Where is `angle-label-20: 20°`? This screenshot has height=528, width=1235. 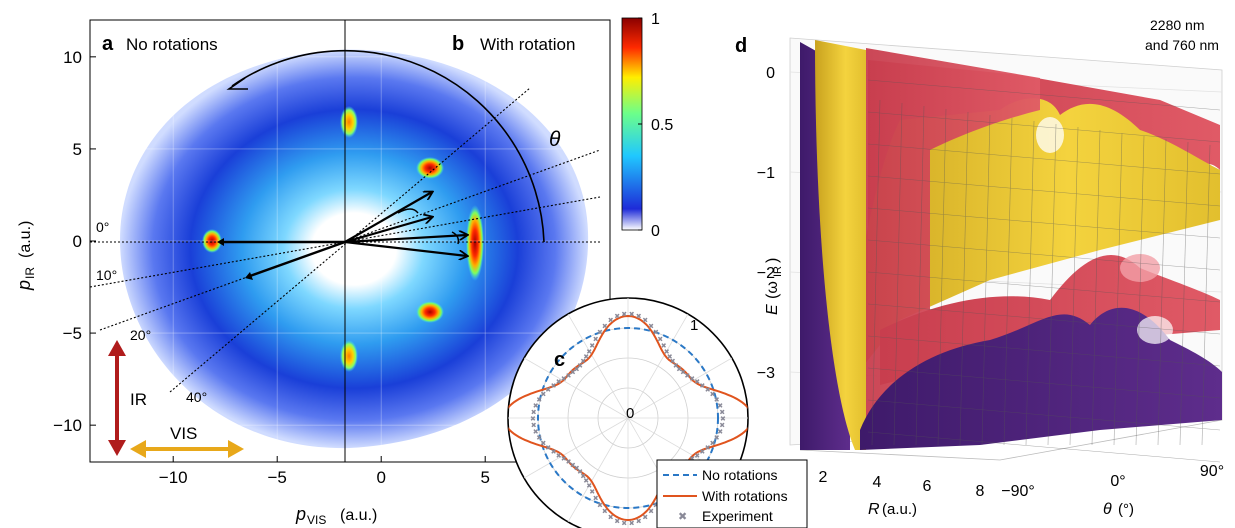
angle-label-20: 20° is located at coordinates (140, 335).